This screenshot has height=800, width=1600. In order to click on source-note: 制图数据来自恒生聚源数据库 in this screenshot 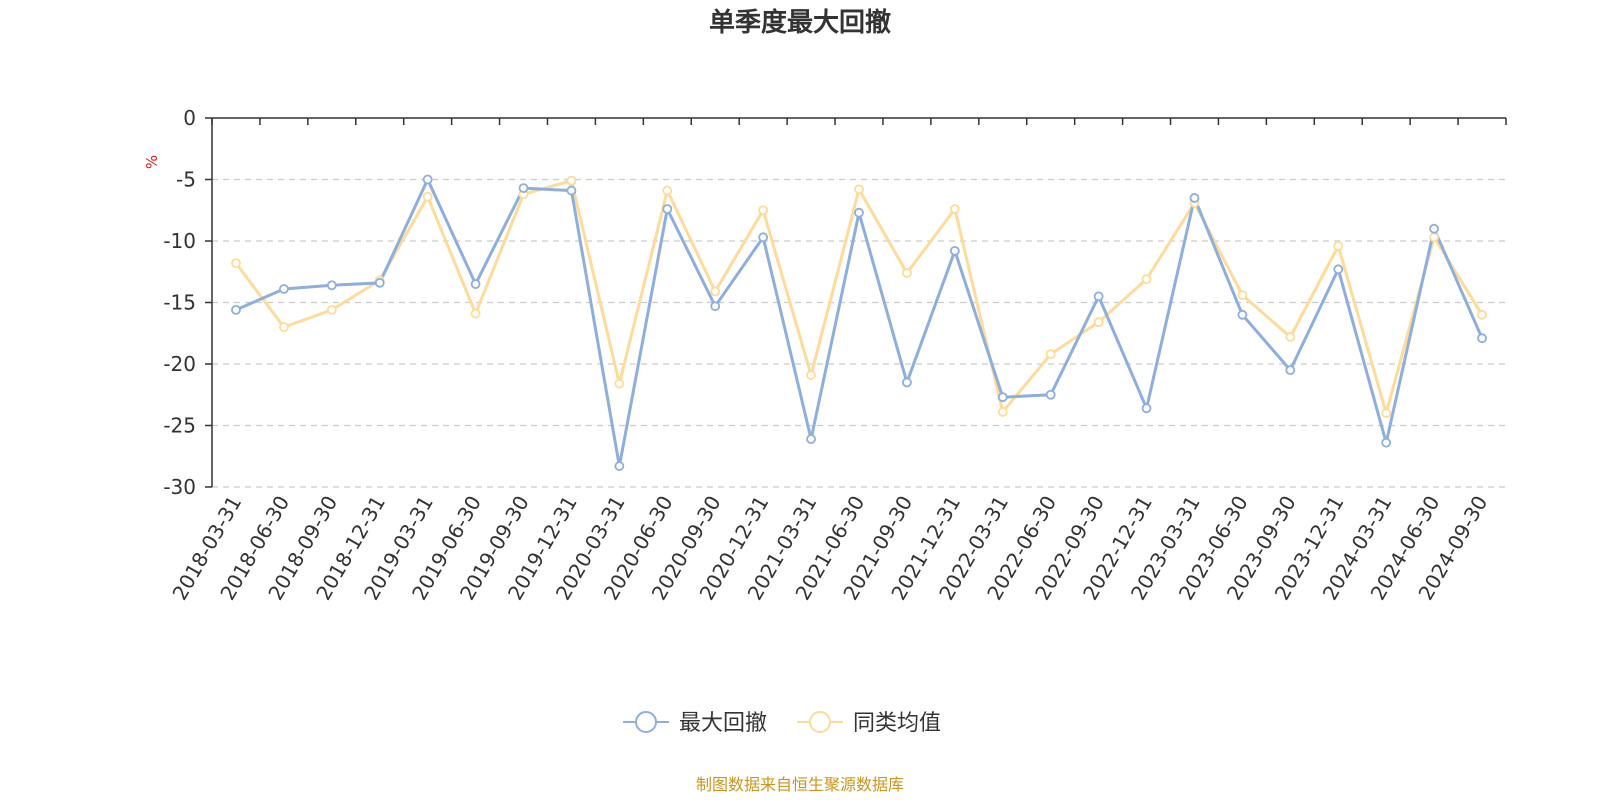, I will do `click(800, 784)`.